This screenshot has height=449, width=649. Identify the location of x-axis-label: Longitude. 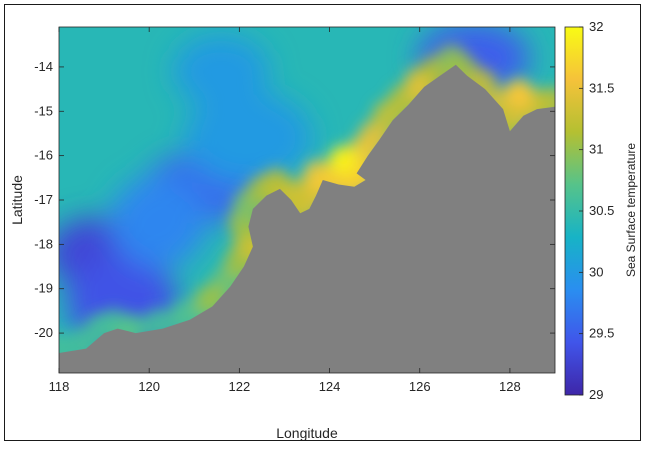
(307, 432).